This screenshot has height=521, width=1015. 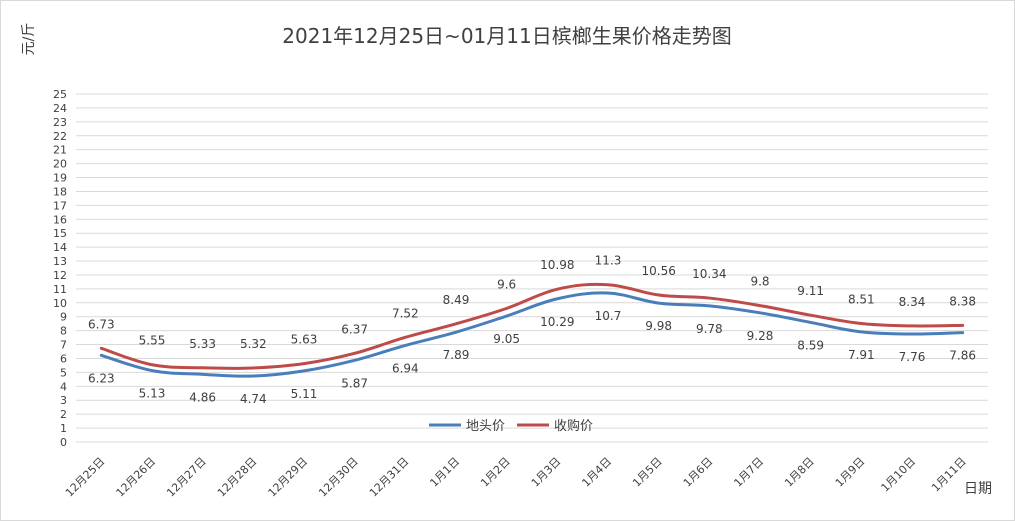 What do you see at coordinates (899, 475) in the screenshot?
I see `x-tick-label: 1月10日` at bounding box center [899, 475].